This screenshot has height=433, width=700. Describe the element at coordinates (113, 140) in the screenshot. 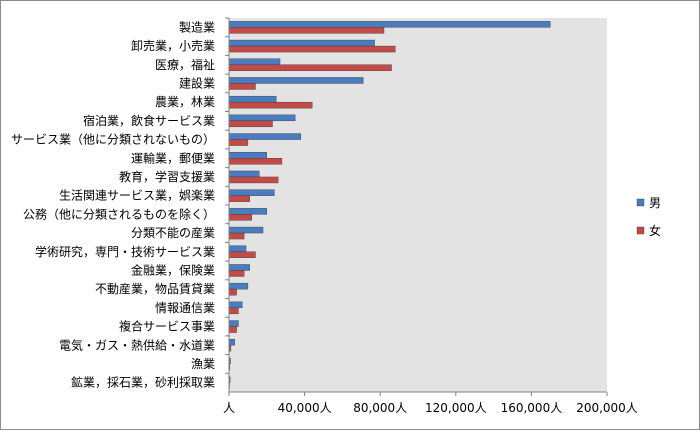

I see `category-label: サービス業（他に分類されないもの）` at that location.